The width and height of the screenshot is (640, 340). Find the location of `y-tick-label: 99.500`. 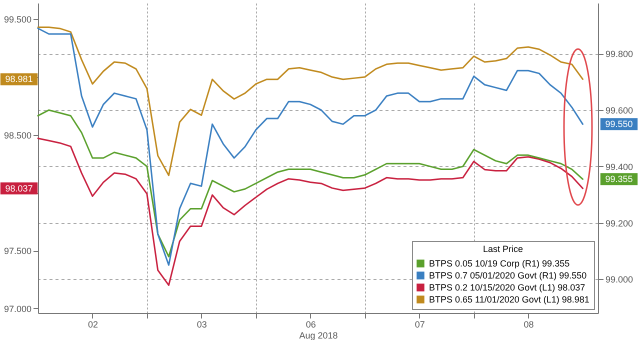

y-tick-label: 99.500 is located at coordinates (18, 19).